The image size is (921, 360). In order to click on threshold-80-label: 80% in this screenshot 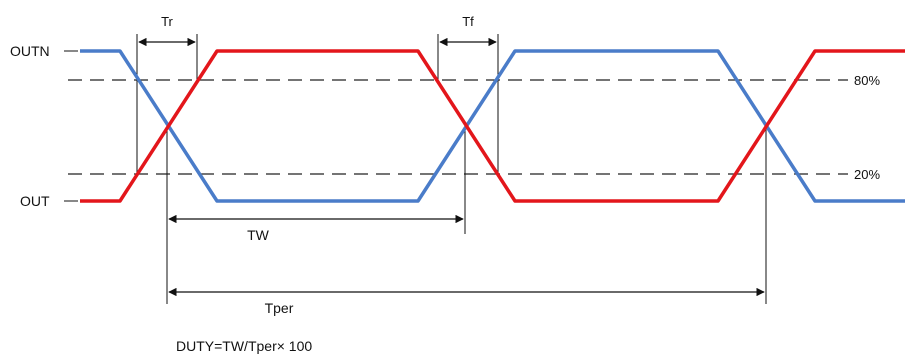, I will do `click(867, 80)`.